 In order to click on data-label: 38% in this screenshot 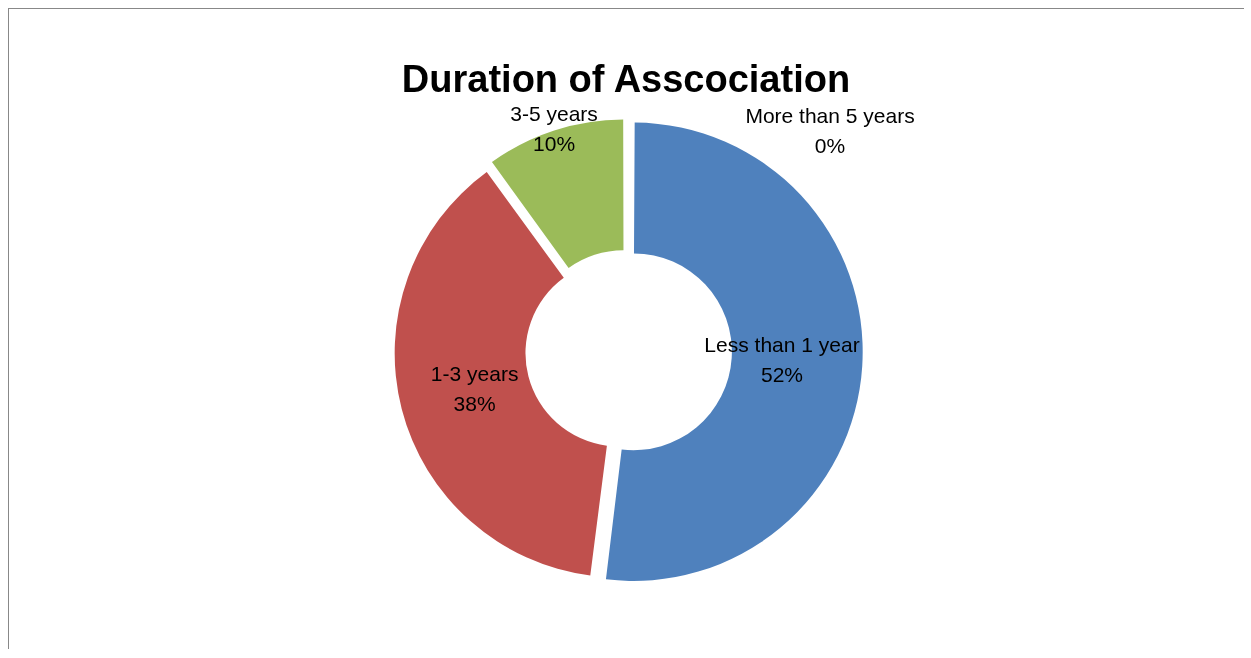, I will do `click(474, 403)`.